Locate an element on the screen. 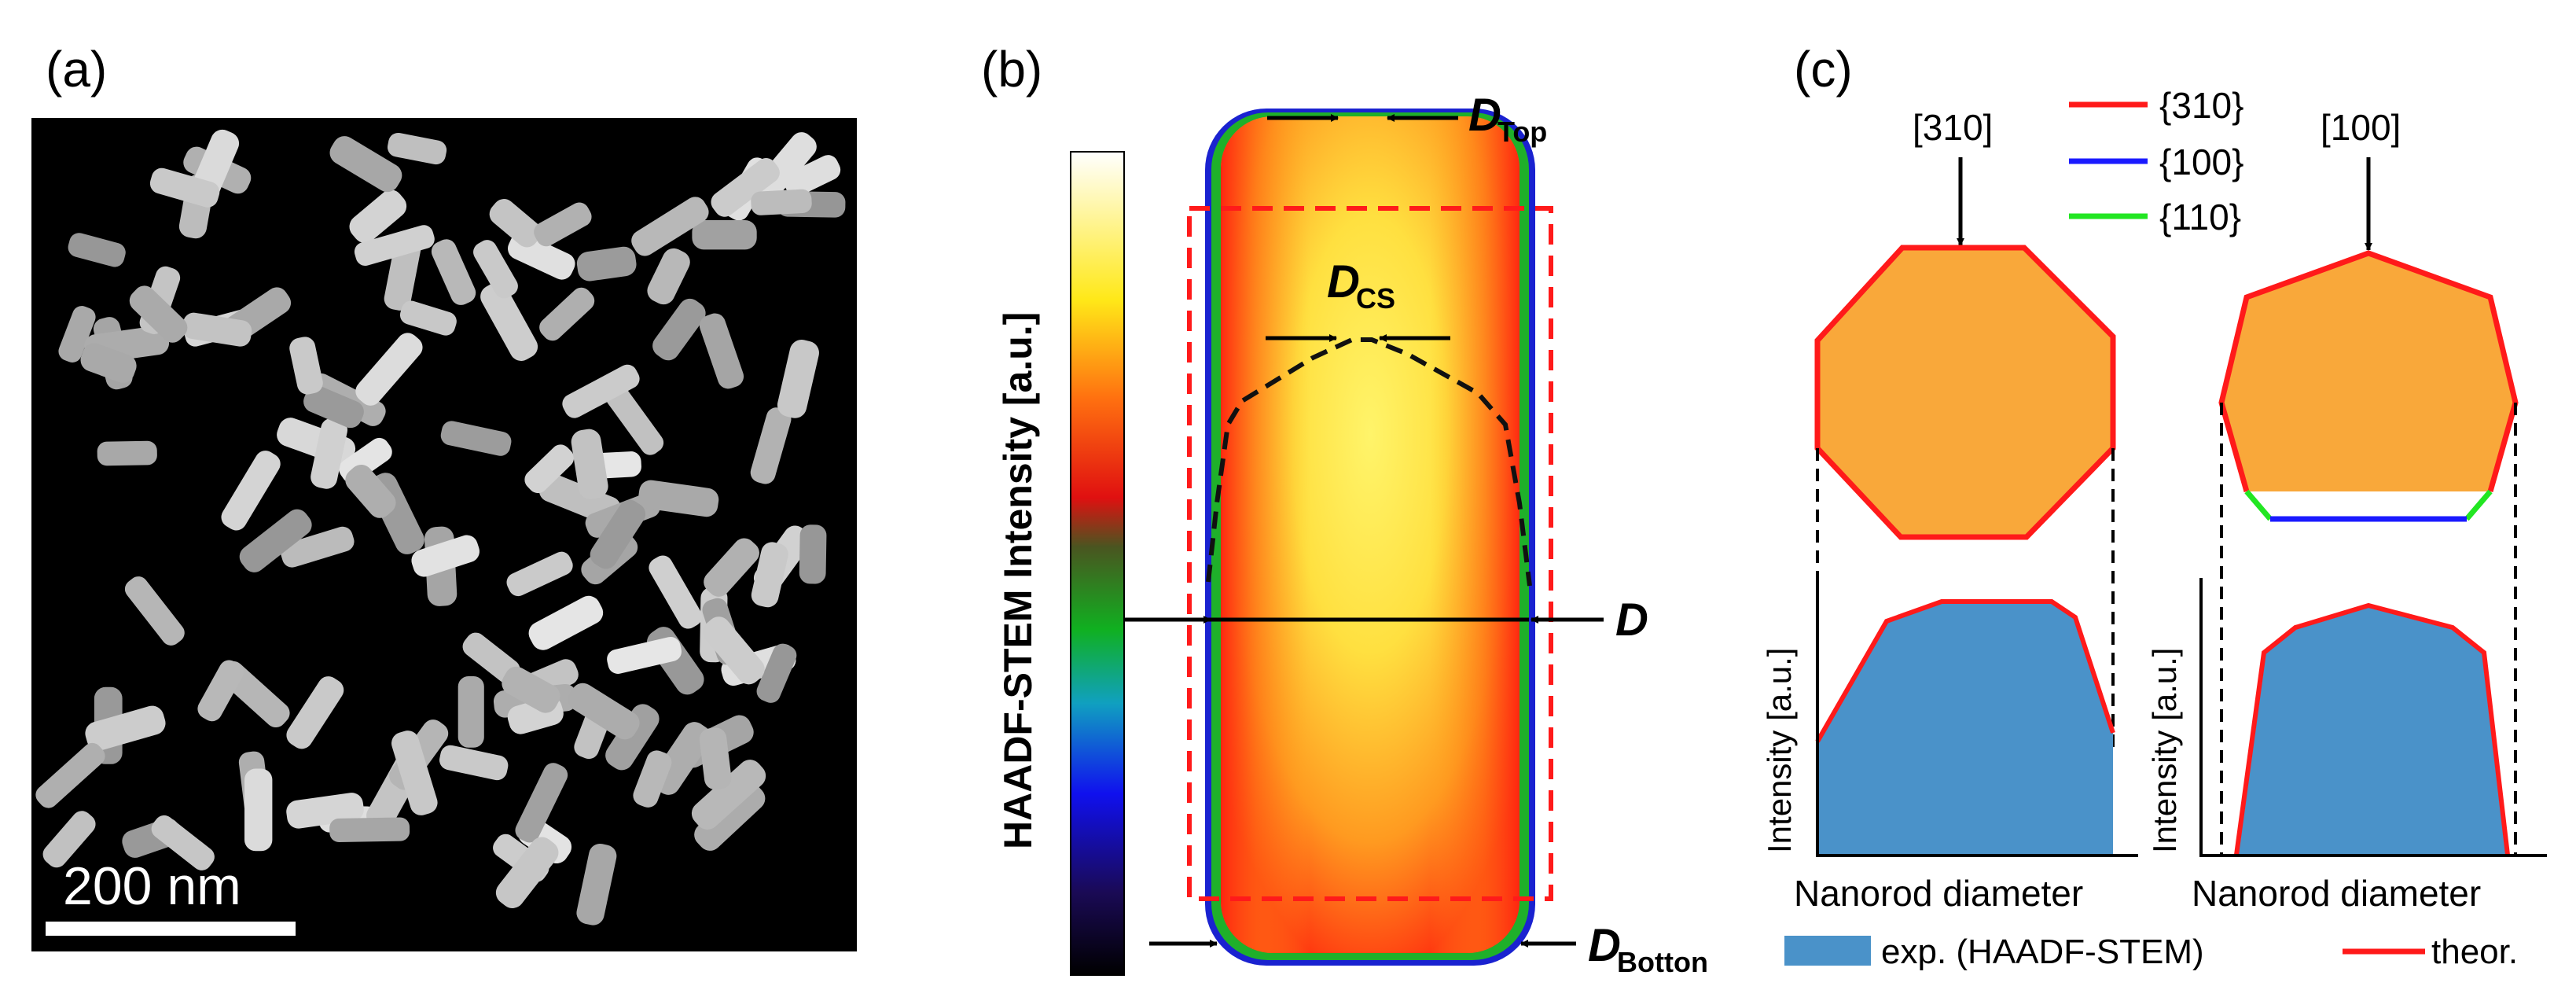  dim-bottom-label: D is located at coordinates (1604, 945).